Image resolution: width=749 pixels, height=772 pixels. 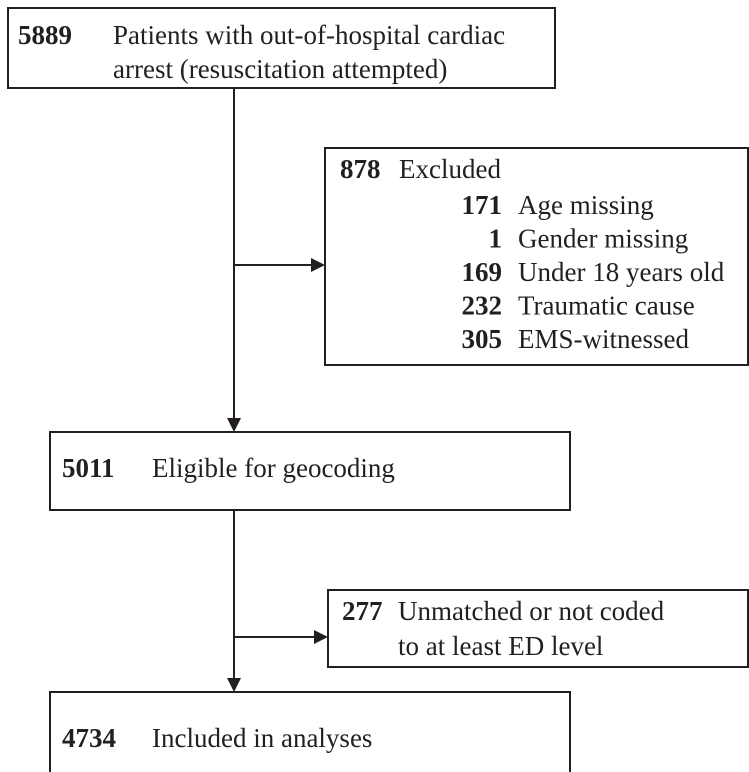 I want to click on label: EMS-witnessed, so click(x=603, y=339).